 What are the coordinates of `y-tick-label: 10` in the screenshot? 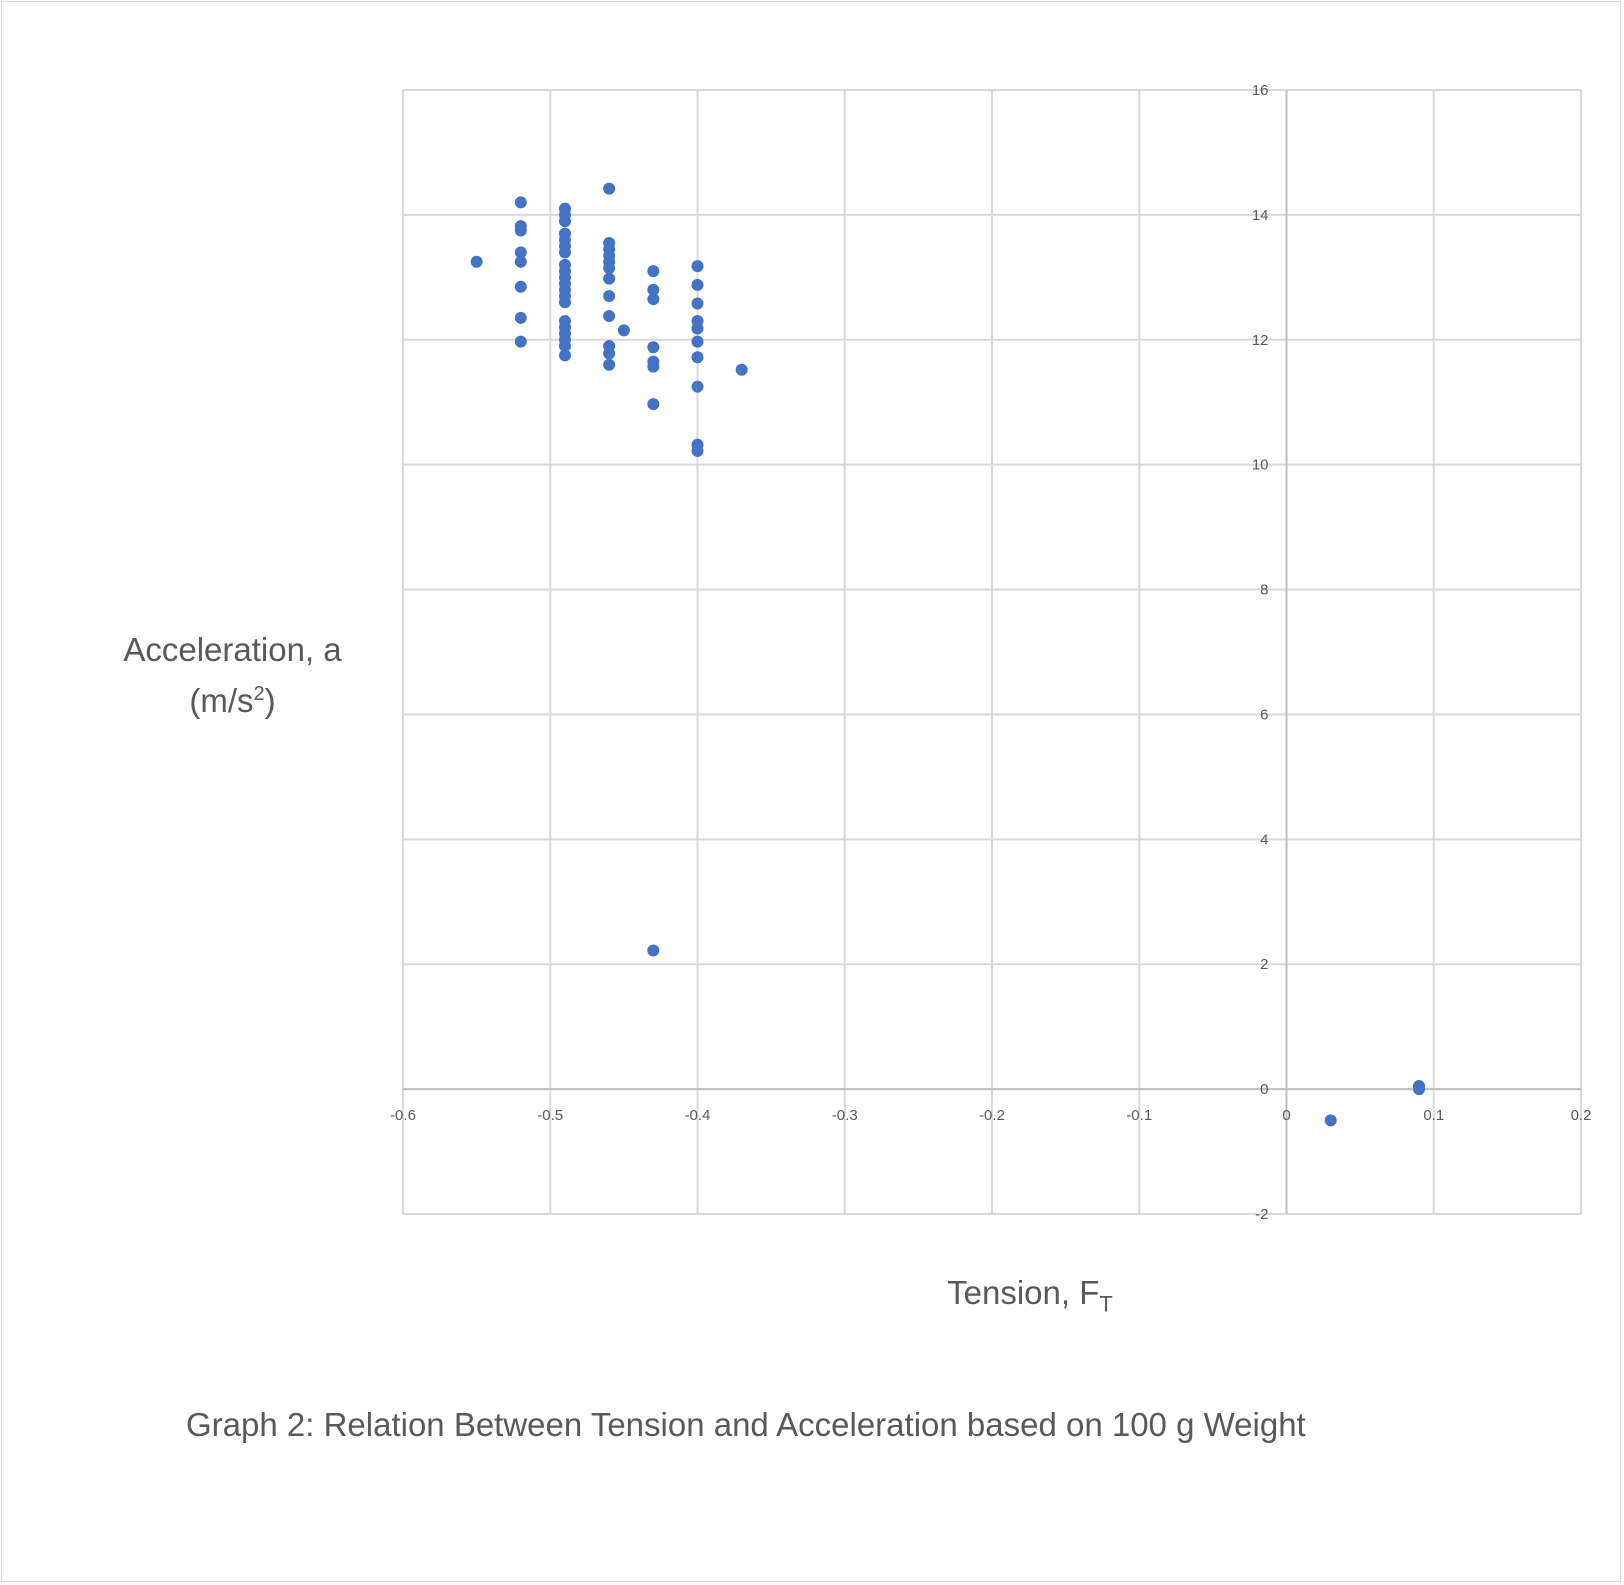 It's located at (1260, 465).